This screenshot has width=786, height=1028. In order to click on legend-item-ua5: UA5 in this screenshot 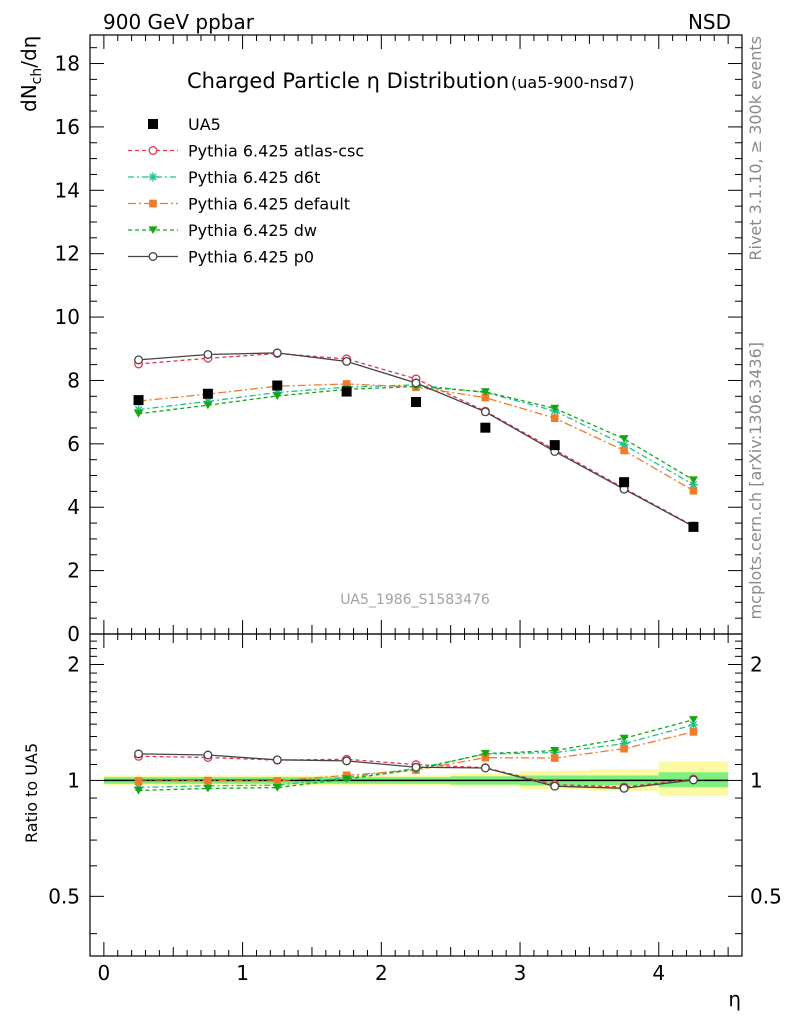, I will do `click(184, 124)`.